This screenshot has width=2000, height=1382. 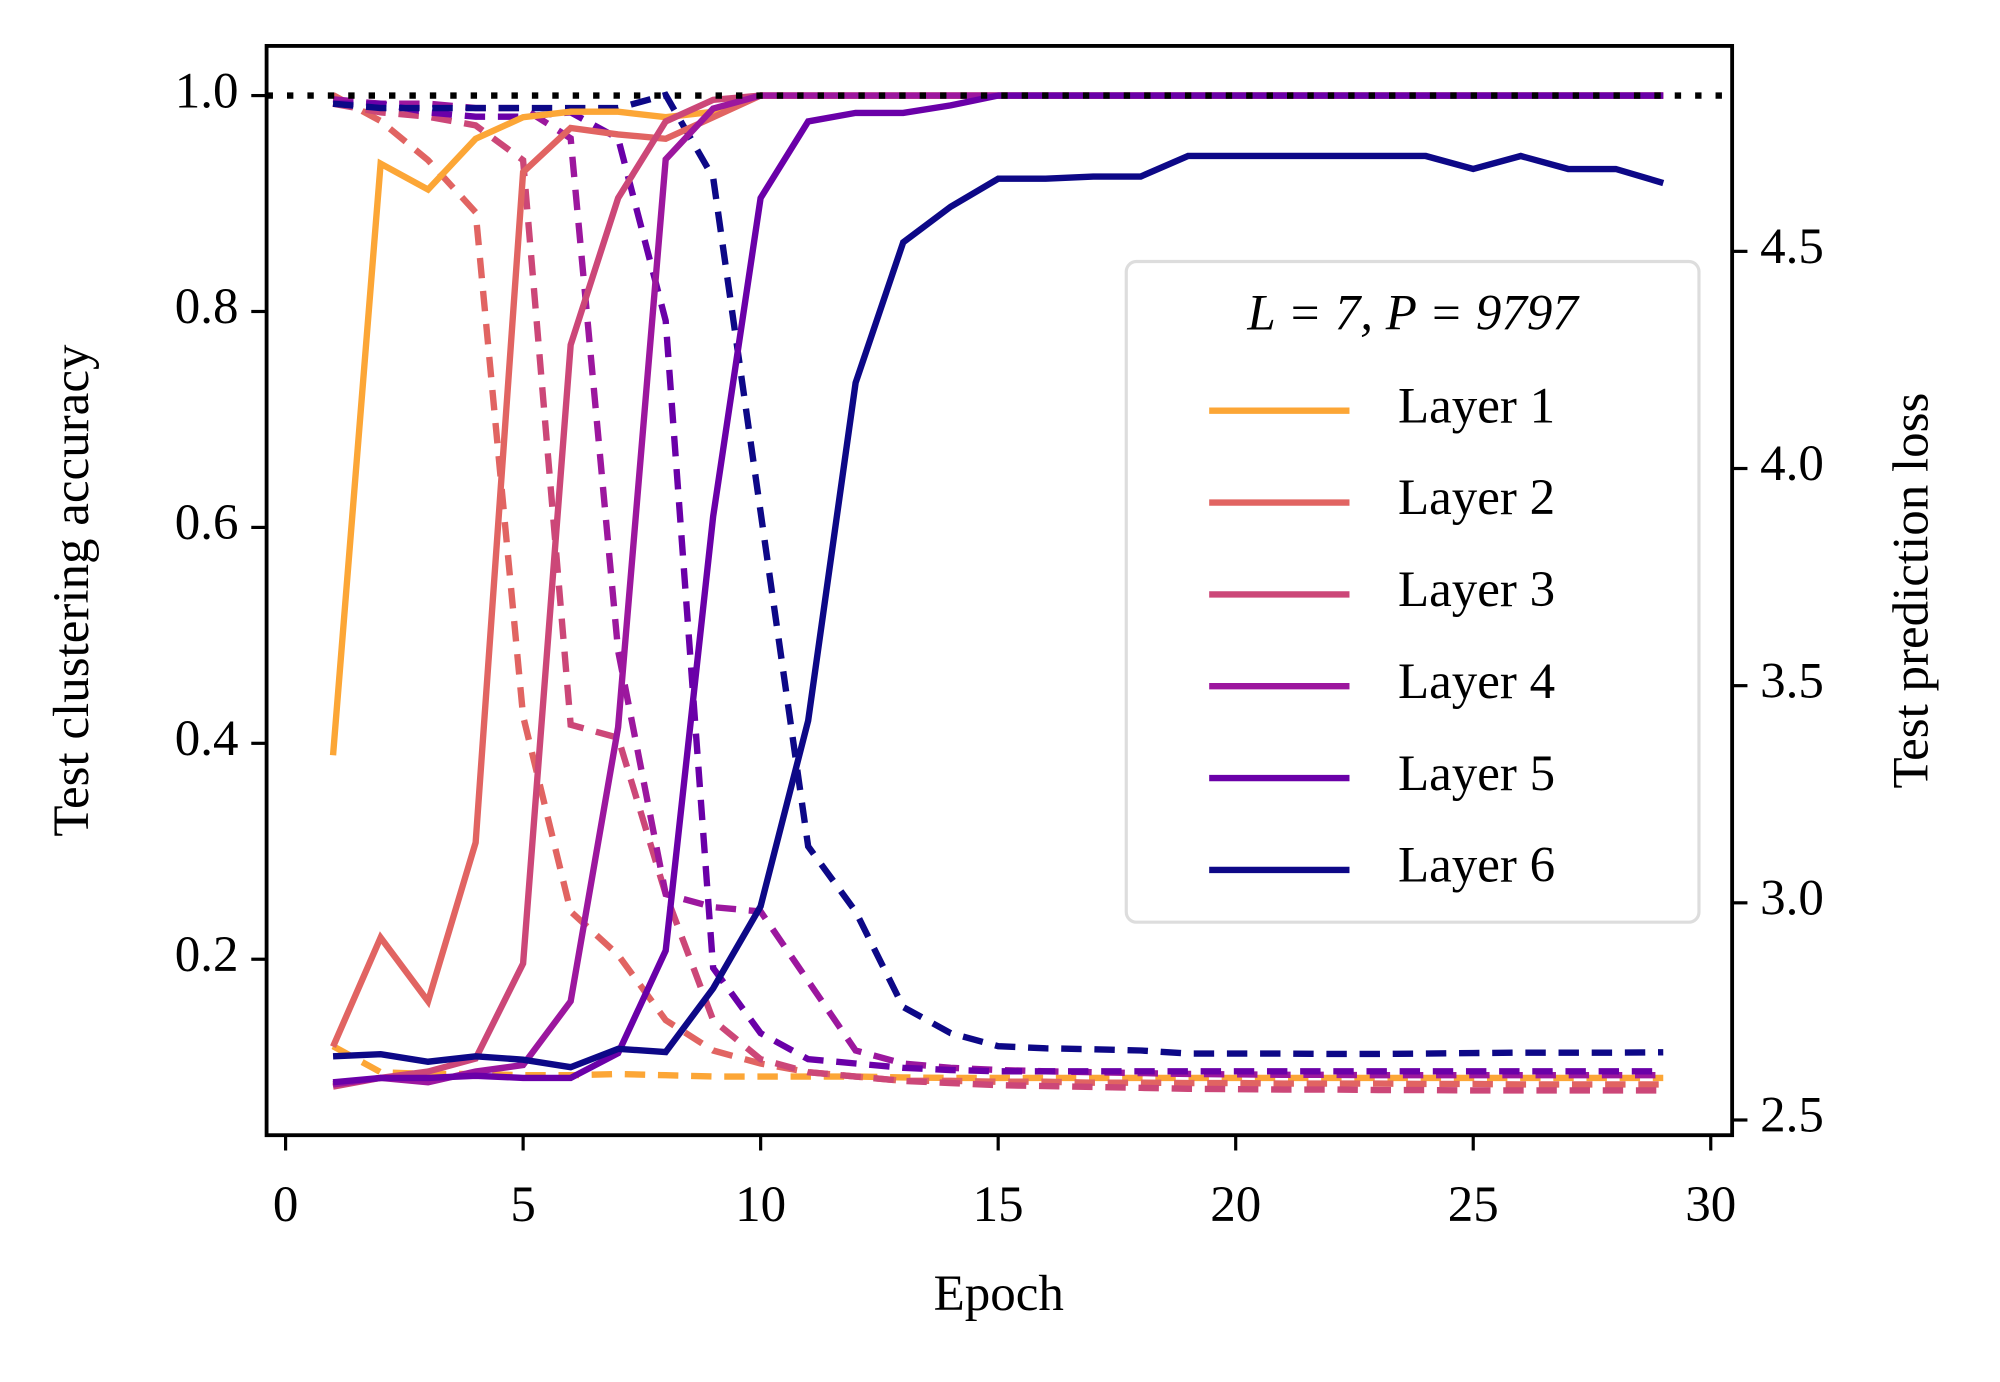 What do you see at coordinates (1792, 247) in the screenshot?
I see `y2-tick-label: 4.5` at bounding box center [1792, 247].